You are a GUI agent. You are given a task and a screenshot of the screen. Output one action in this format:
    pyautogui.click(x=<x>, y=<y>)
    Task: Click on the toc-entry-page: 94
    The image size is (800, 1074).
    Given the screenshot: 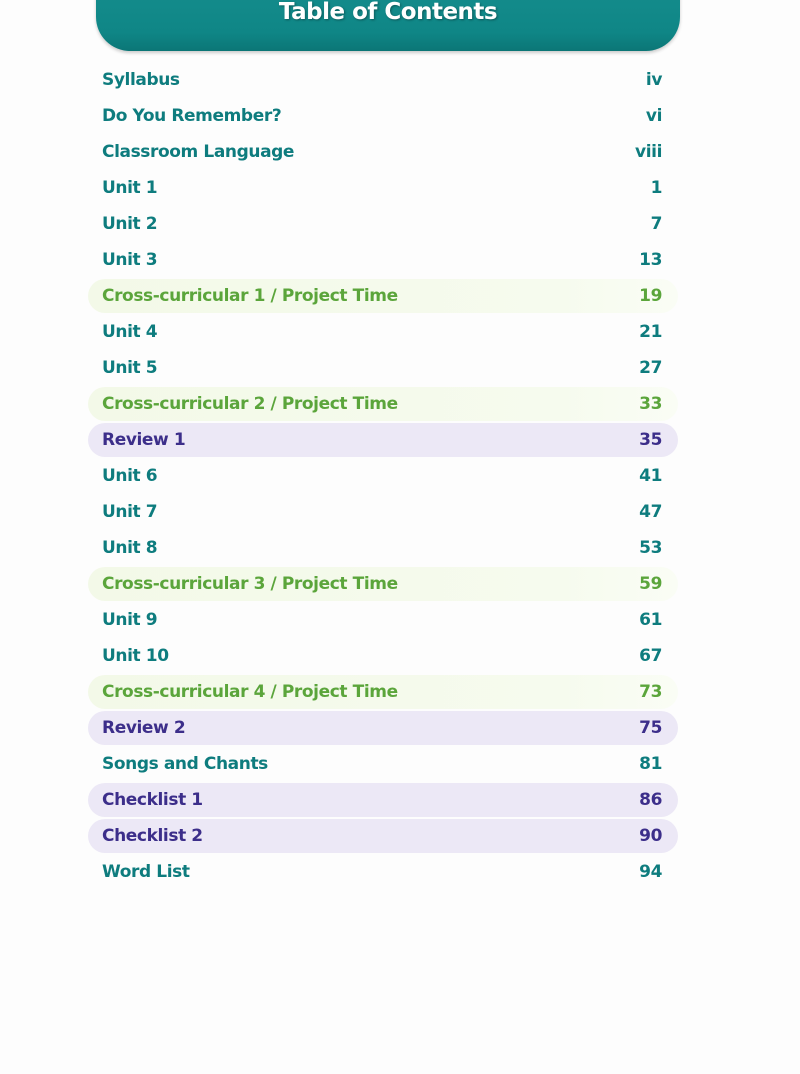 What is the action you would take?
    pyautogui.click(x=650, y=872)
    